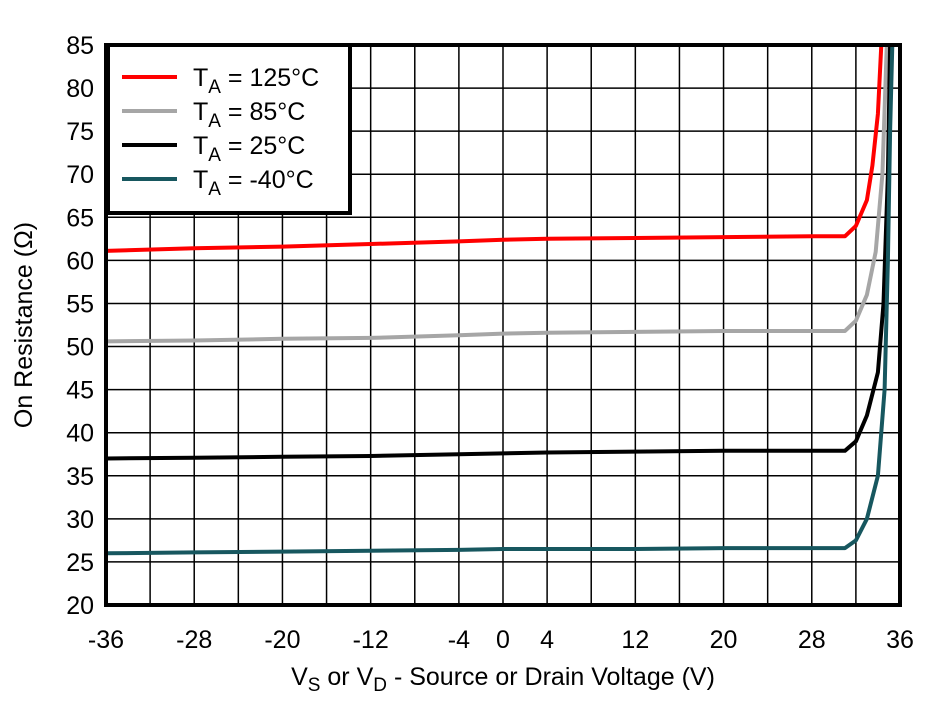  I want to click on legend-label-1: TA = 85°C, so click(249, 115).